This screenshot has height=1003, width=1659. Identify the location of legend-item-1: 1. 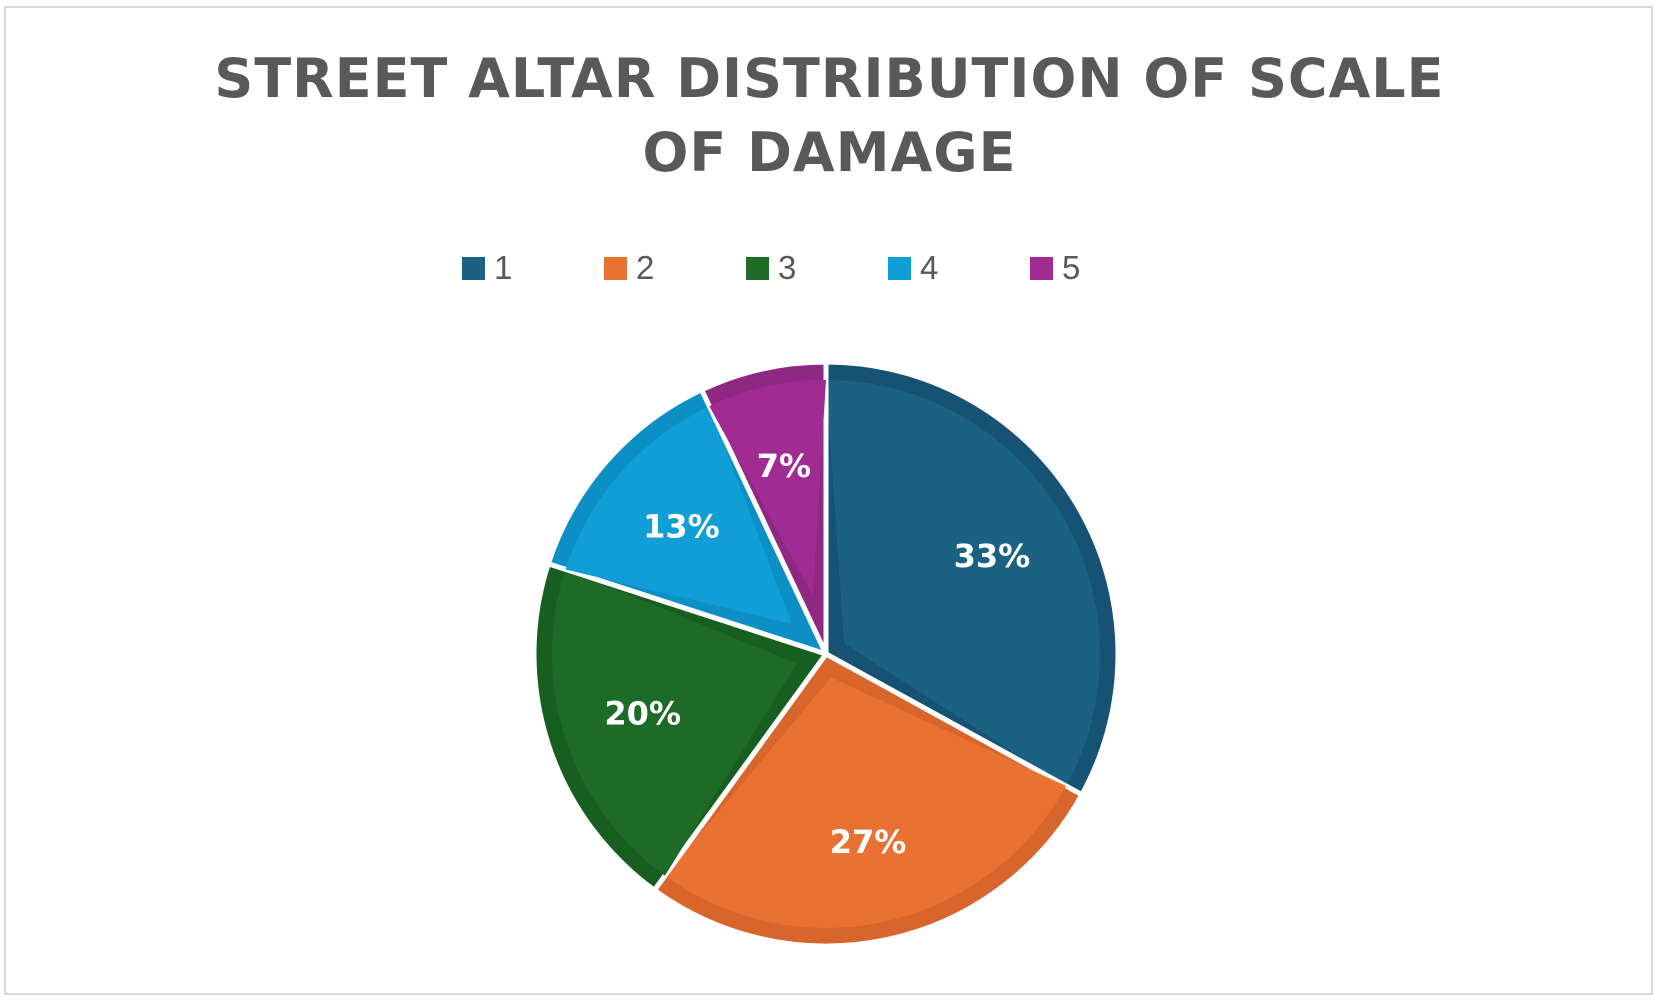
(487, 268).